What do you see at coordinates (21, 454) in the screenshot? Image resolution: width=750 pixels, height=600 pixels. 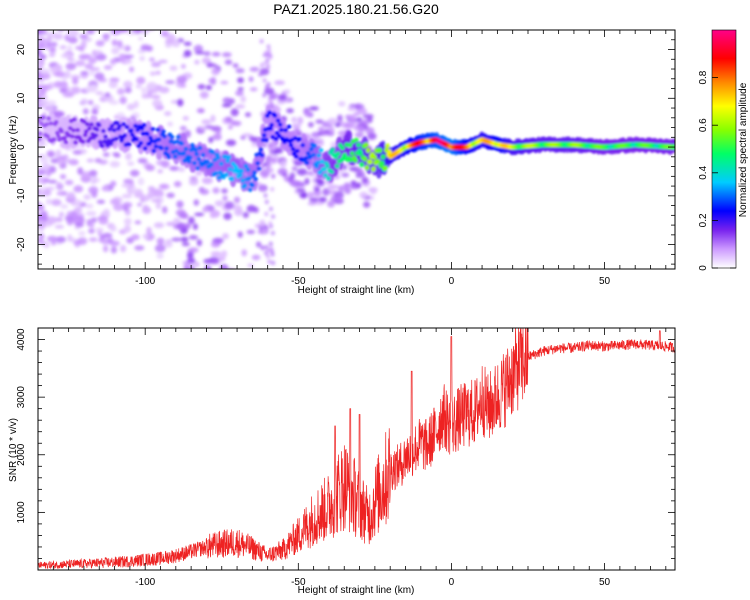 I see `snr-y-tick-label: 2000` at bounding box center [21, 454].